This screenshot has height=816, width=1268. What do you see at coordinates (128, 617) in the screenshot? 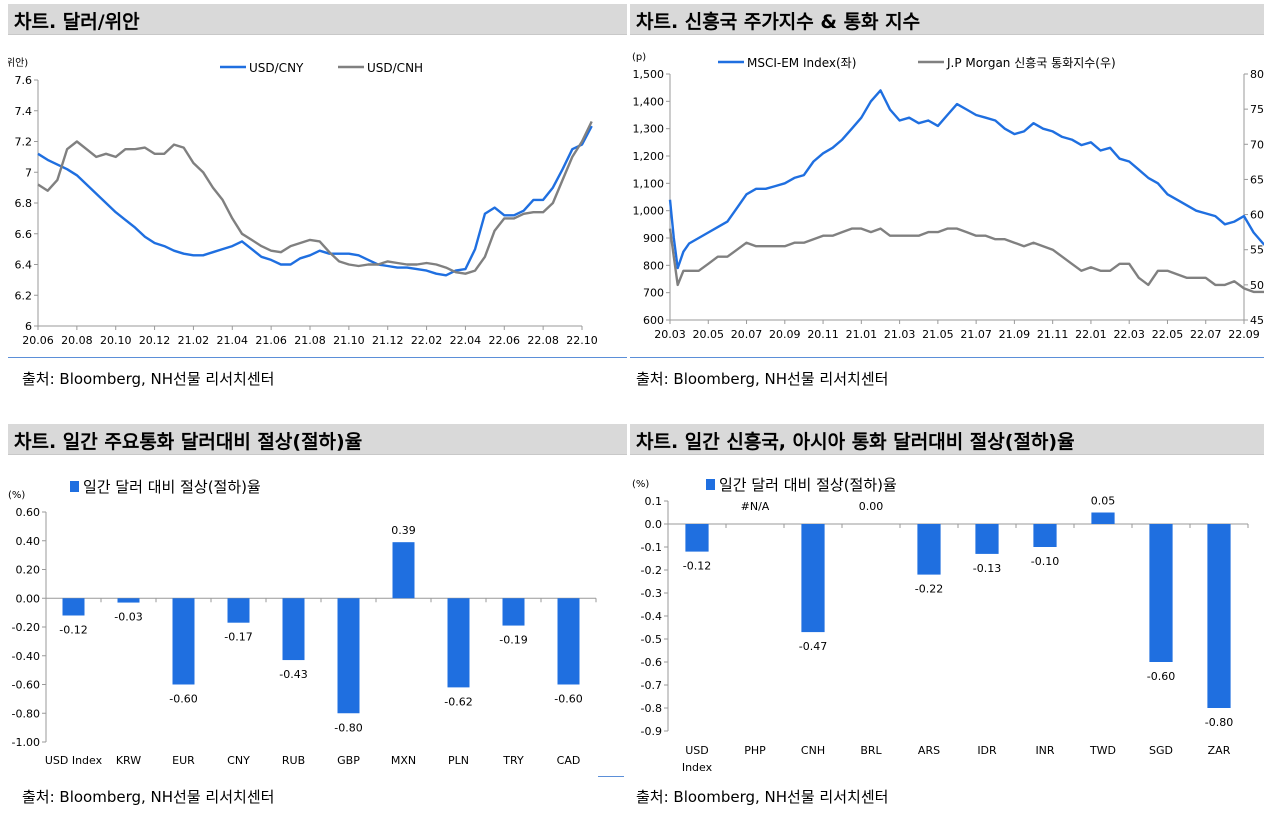
I see `data-label: -0.03` at bounding box center [128, 617].